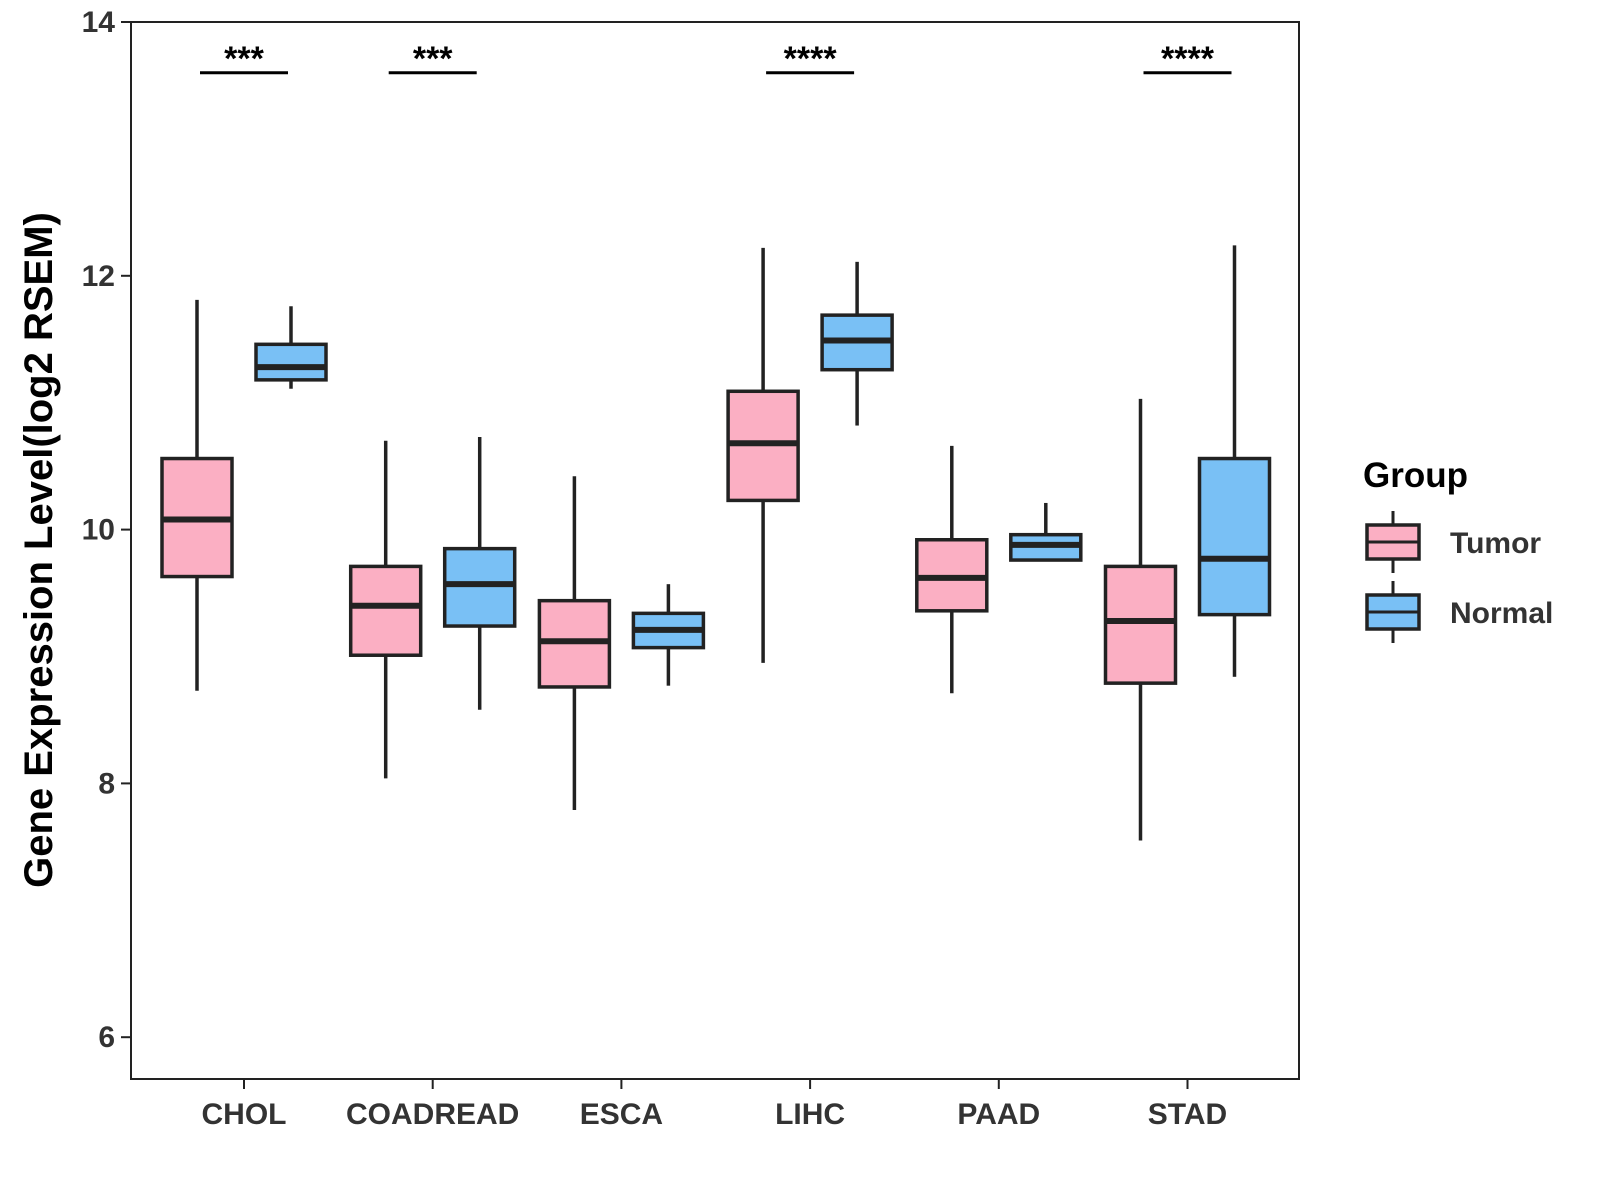 Image resolution: width=1600 pixels, height=1200 pixels. I want to click on legend-label-normal: Normal, so click(1501, 613).